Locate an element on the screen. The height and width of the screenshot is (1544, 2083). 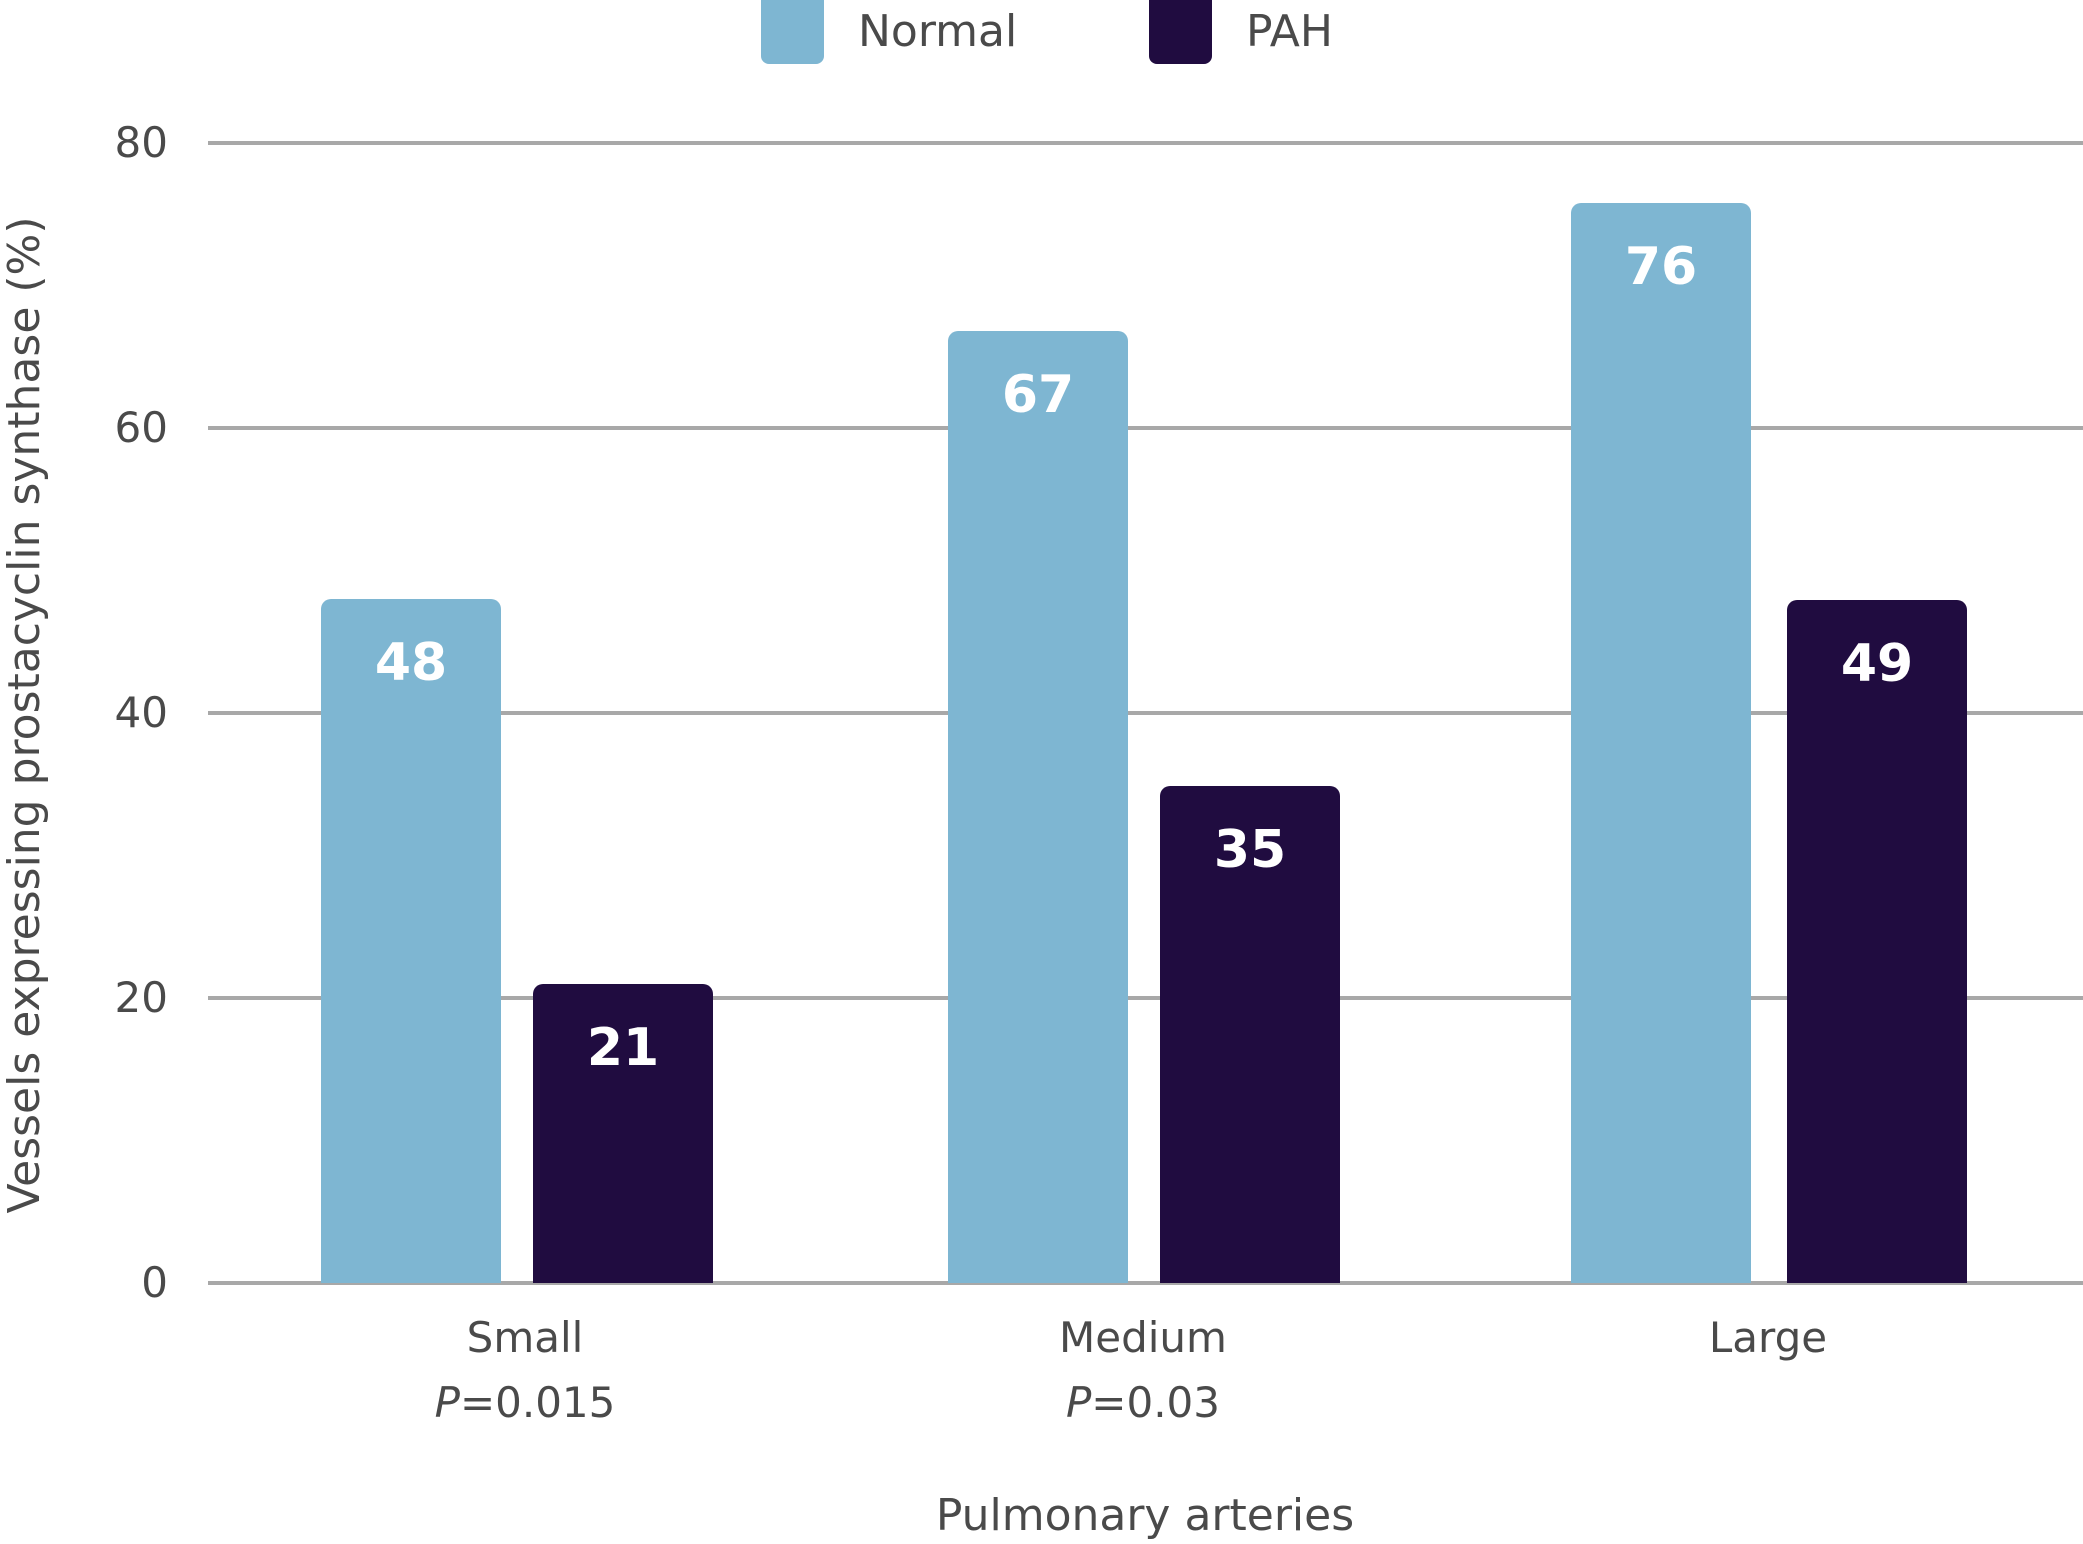
bar-value-label: 21 is located at coordinates (623, 1048).